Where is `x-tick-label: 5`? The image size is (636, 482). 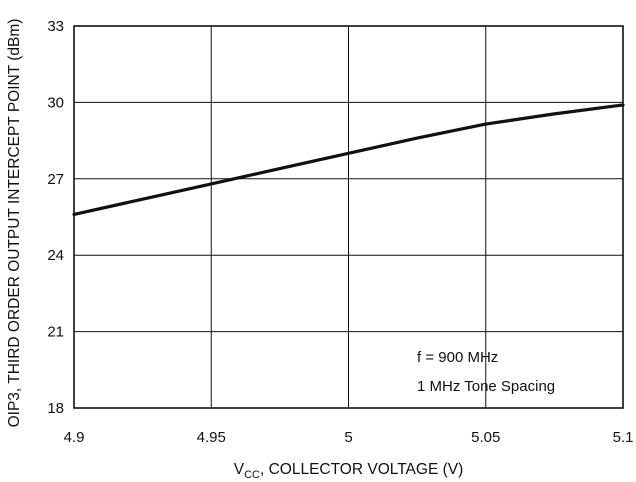 x-tick-label: 5 is located at coordinates (348, 437).